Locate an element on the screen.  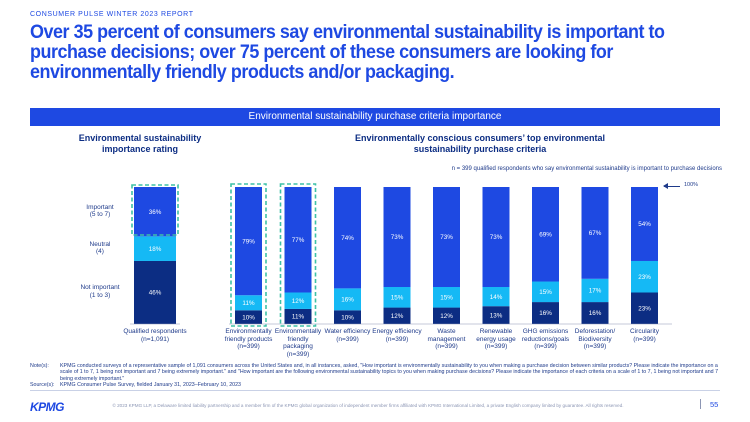
category-label: Water efficiency (n=399) is located at coordinates (347, 335).